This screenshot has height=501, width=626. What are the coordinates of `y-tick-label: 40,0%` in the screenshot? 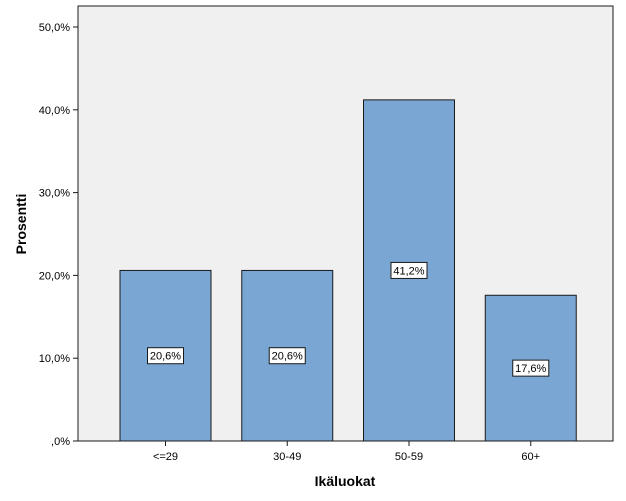 It's located at (54, 111).